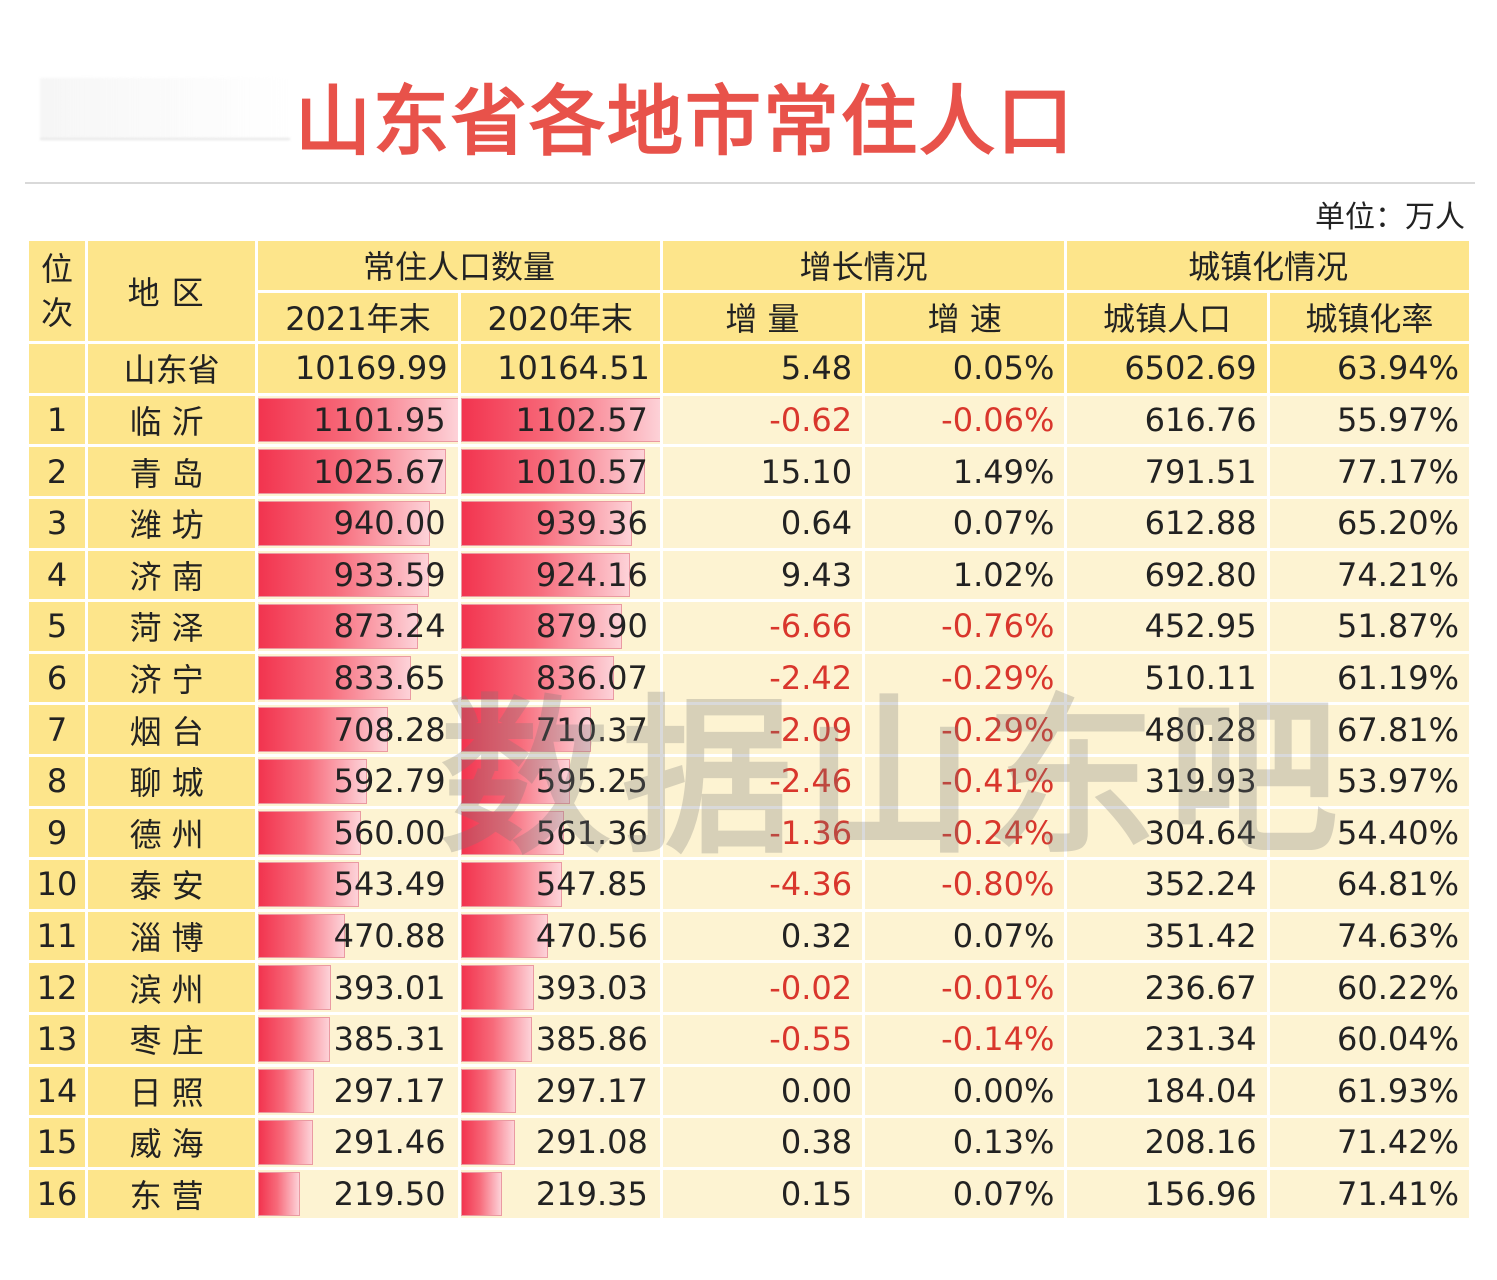  Describe the element at coordinates (1167, 729) in the screenshot. I see `urban-pop-cell: 480.28` at that location.